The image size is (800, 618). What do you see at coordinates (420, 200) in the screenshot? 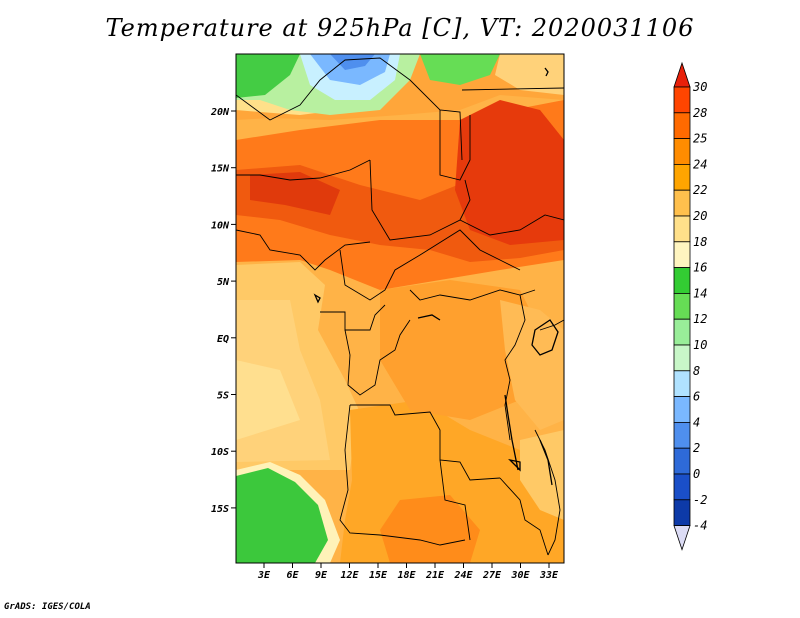
I see `border-niger-chad` at bounding box center [420, 200].